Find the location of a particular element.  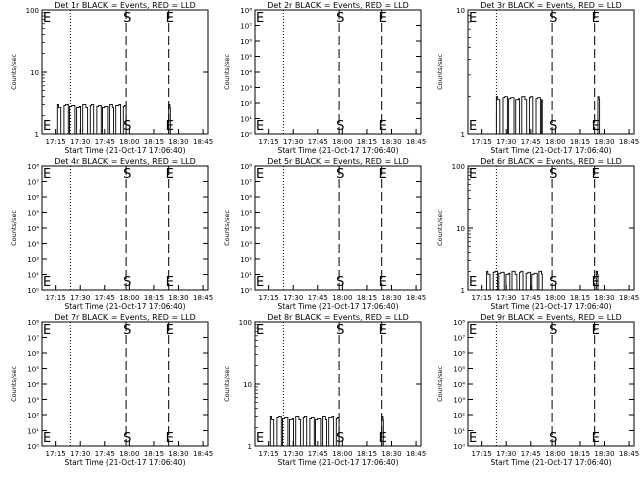

panel-2-ytick-label: 10⁶ is located at coordinates (246, 42).